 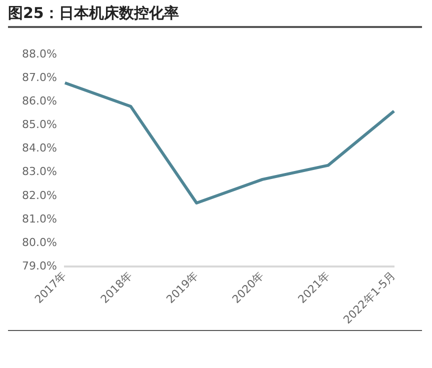 I want to click on y-tick-label: 79.0%, so click(x=39, y=265).